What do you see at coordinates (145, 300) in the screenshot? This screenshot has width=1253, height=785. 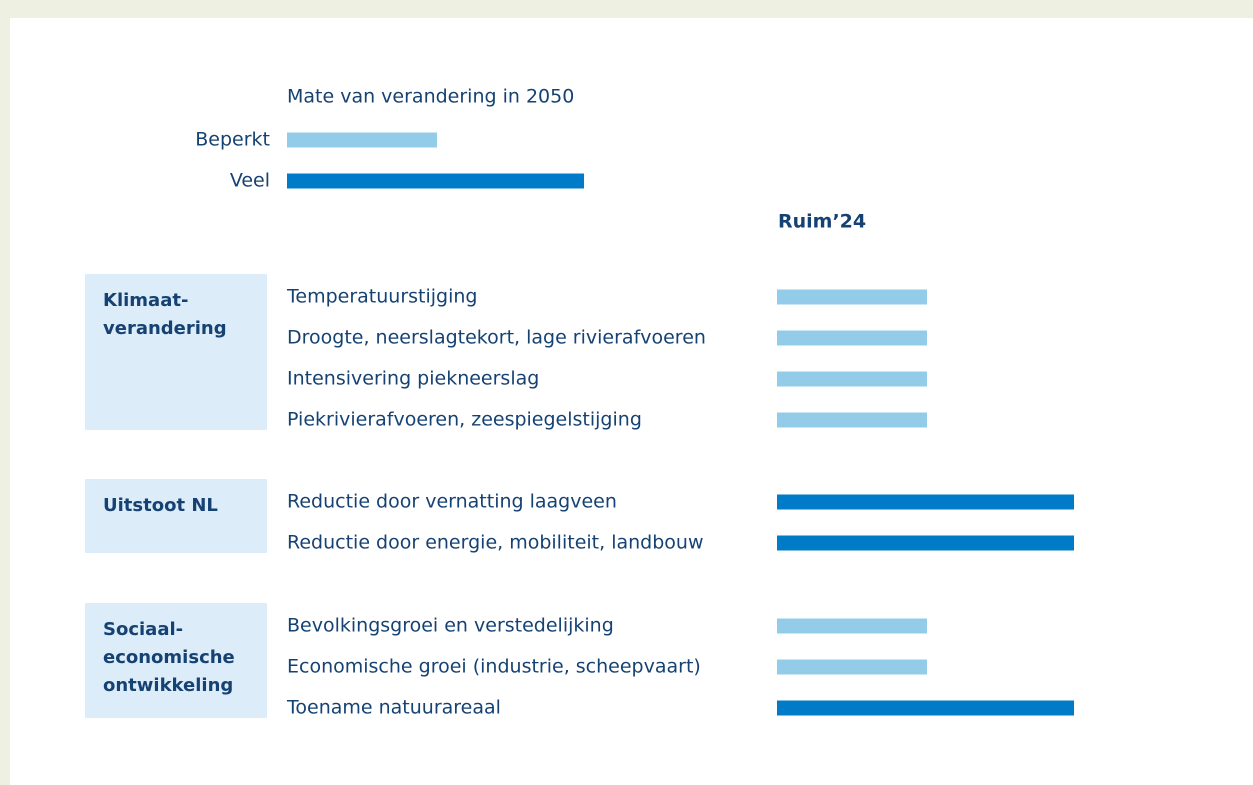 I see `group-label: Klimaat-` at bounding box center [145, 300].